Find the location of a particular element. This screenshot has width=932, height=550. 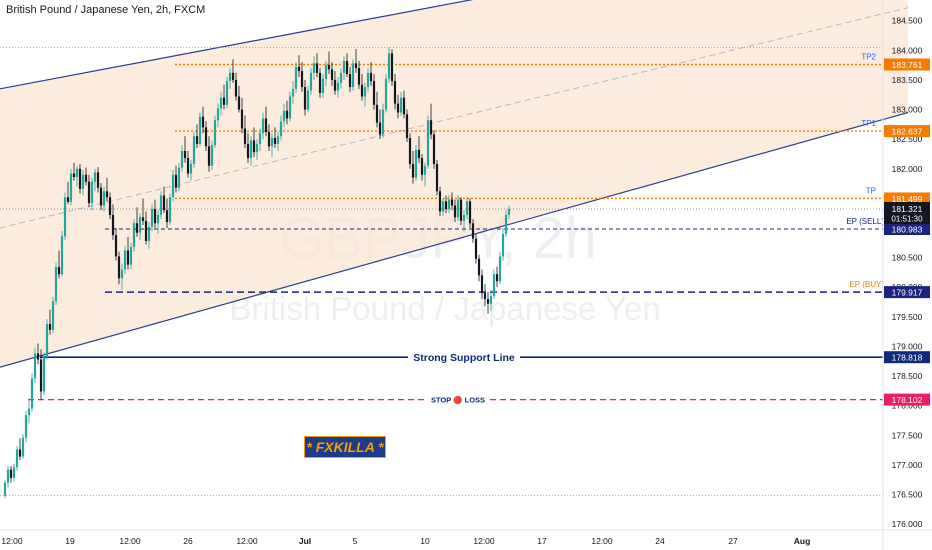

last-price-value: 181.321 is located at coordinates (907, 209).